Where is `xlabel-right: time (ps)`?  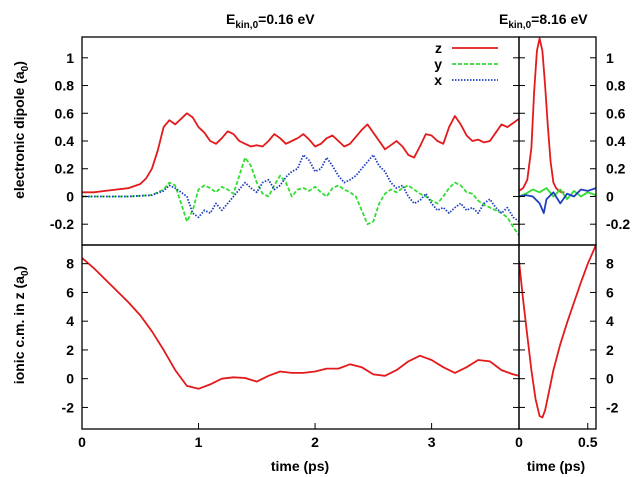 xlabel-right: time (ps) is located at coordinates (556, 466).